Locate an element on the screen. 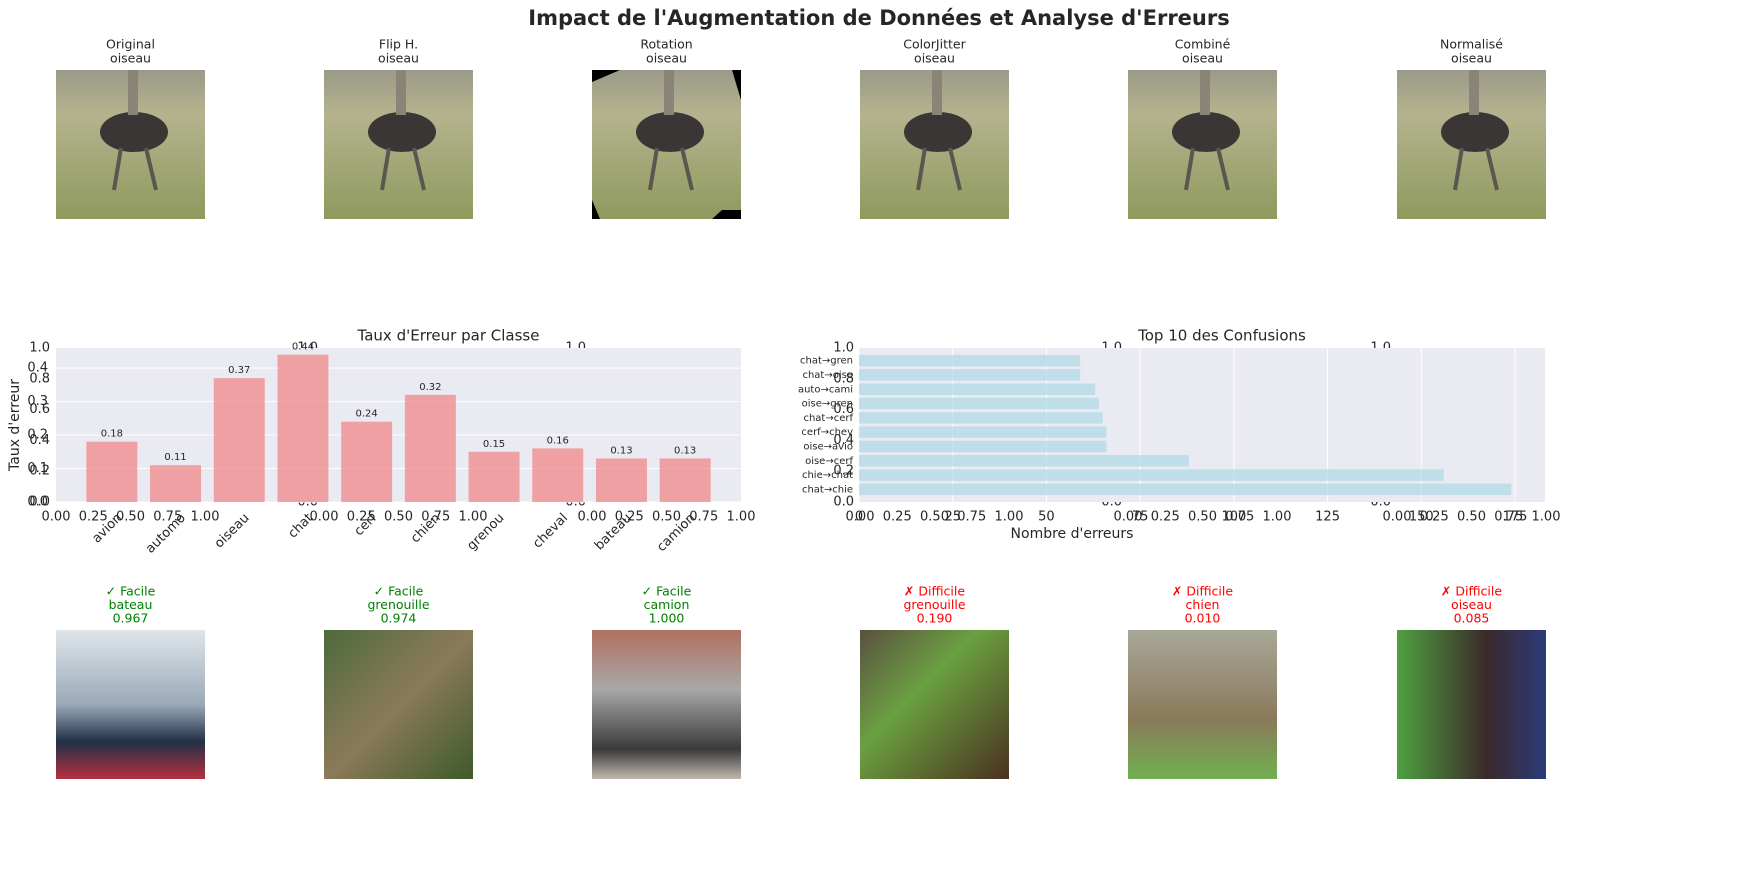  image-title: Rotation is located at coordinates (666, 44).